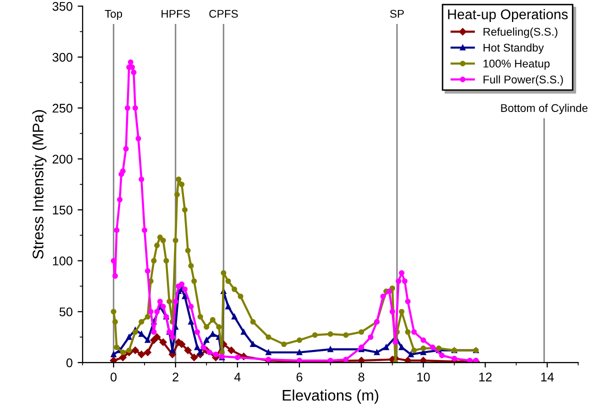  I want to click on ref-line-label: HPFS, so click(176, 14).